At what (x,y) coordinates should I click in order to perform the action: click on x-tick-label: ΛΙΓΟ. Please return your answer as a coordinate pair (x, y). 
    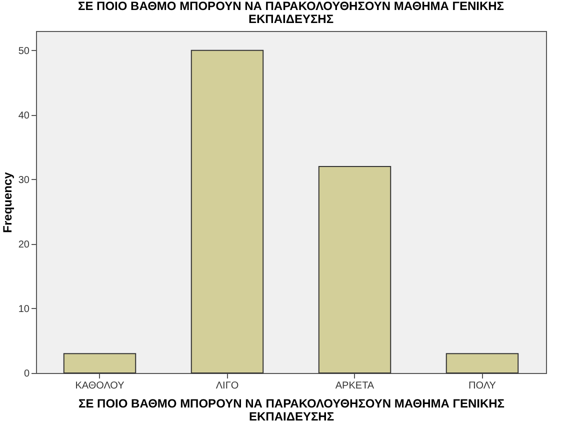
    Looking at the image, I should click on (227, 386).